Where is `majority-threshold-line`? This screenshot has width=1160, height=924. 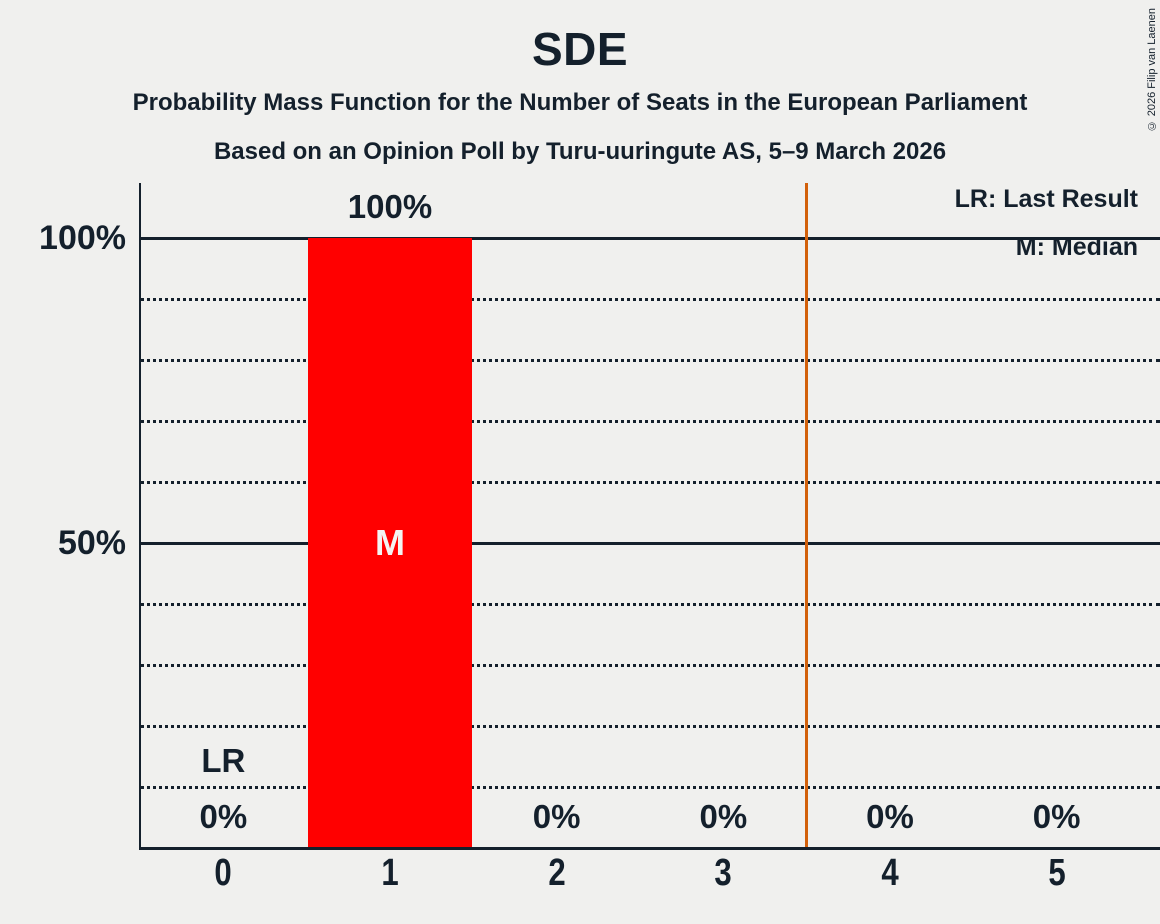
majority-threshold-line is located at coordinates (807, 515).